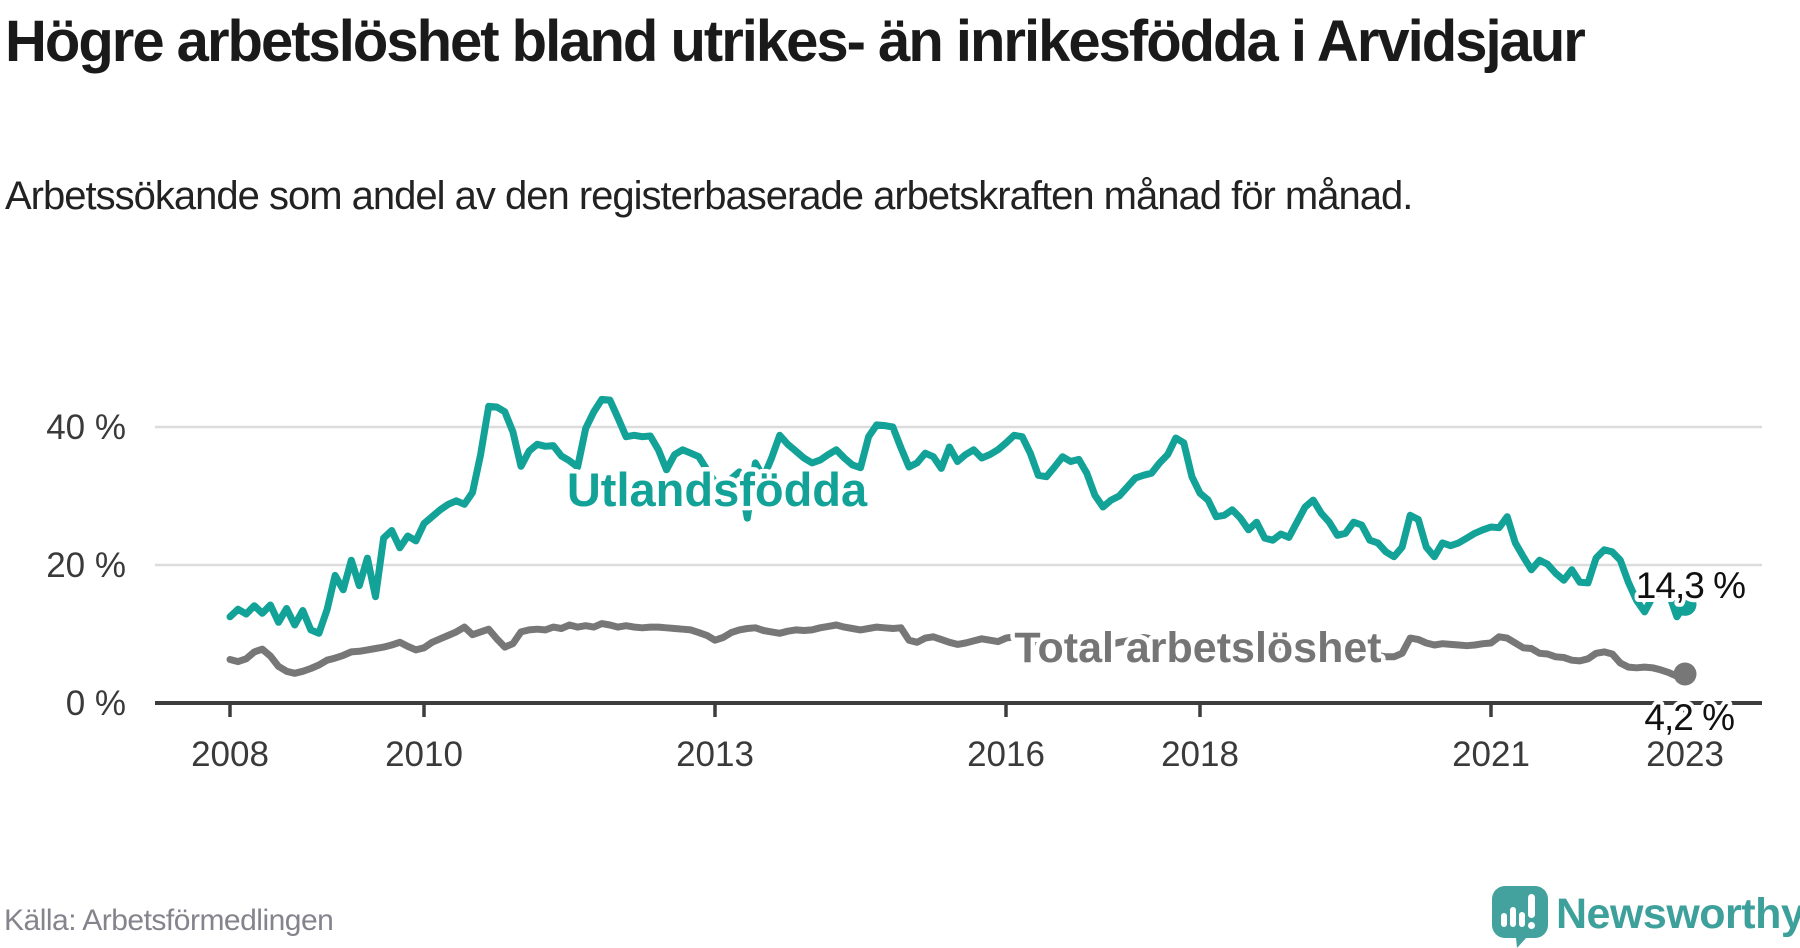  What do you see at coordinates (230, 754) in the screenshot?
I see `x-tick-label-2008: 2008` at bounding box center [230, 754].